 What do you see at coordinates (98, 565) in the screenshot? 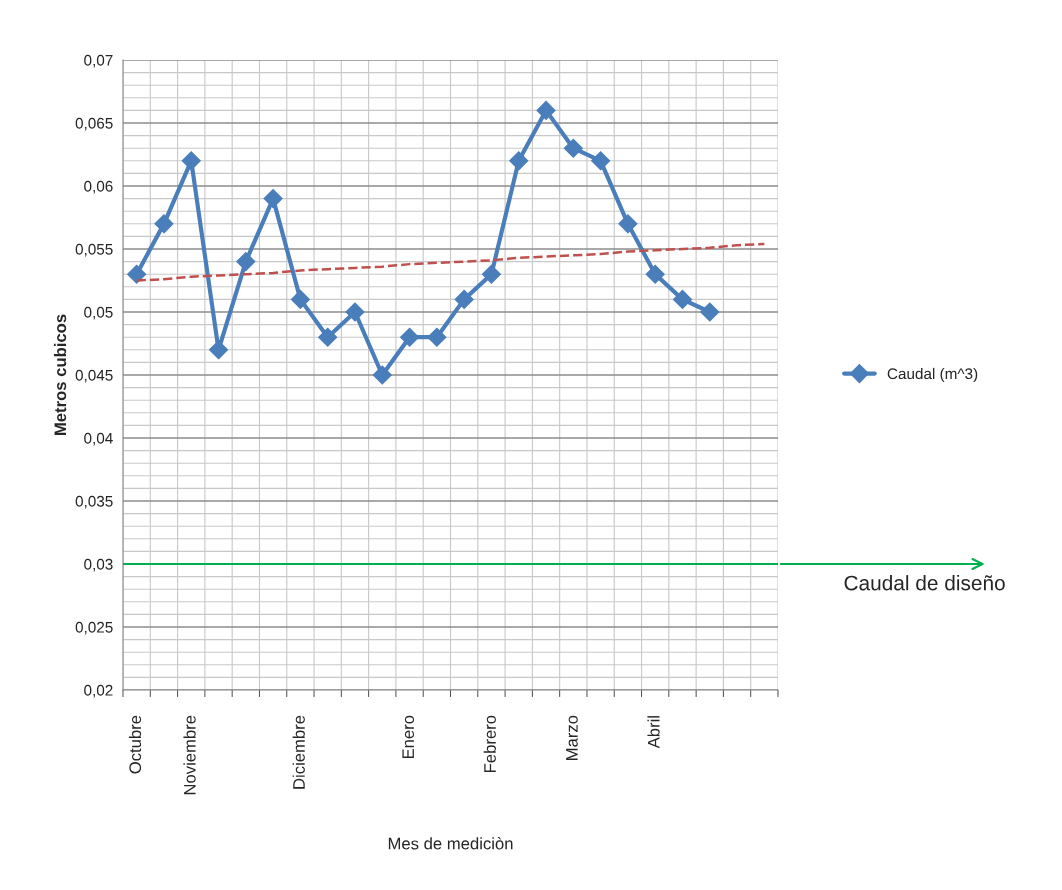
I see `y-tick-label: 0,03` at bounding box center [98, 565].